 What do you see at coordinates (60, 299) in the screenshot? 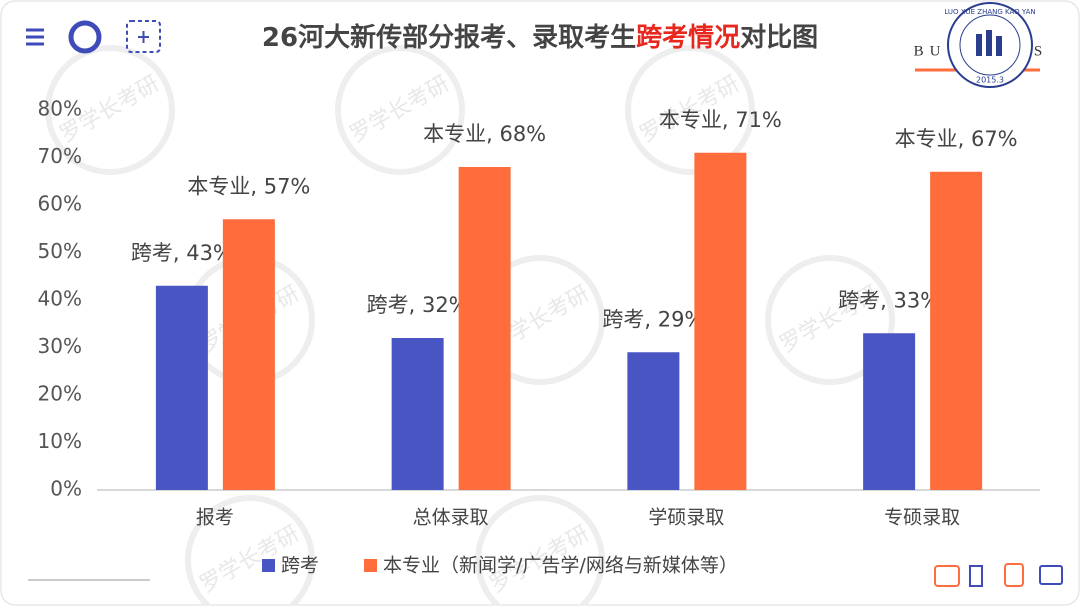
I see `y-tick-label: 40%` at bounding box center [60, 299].